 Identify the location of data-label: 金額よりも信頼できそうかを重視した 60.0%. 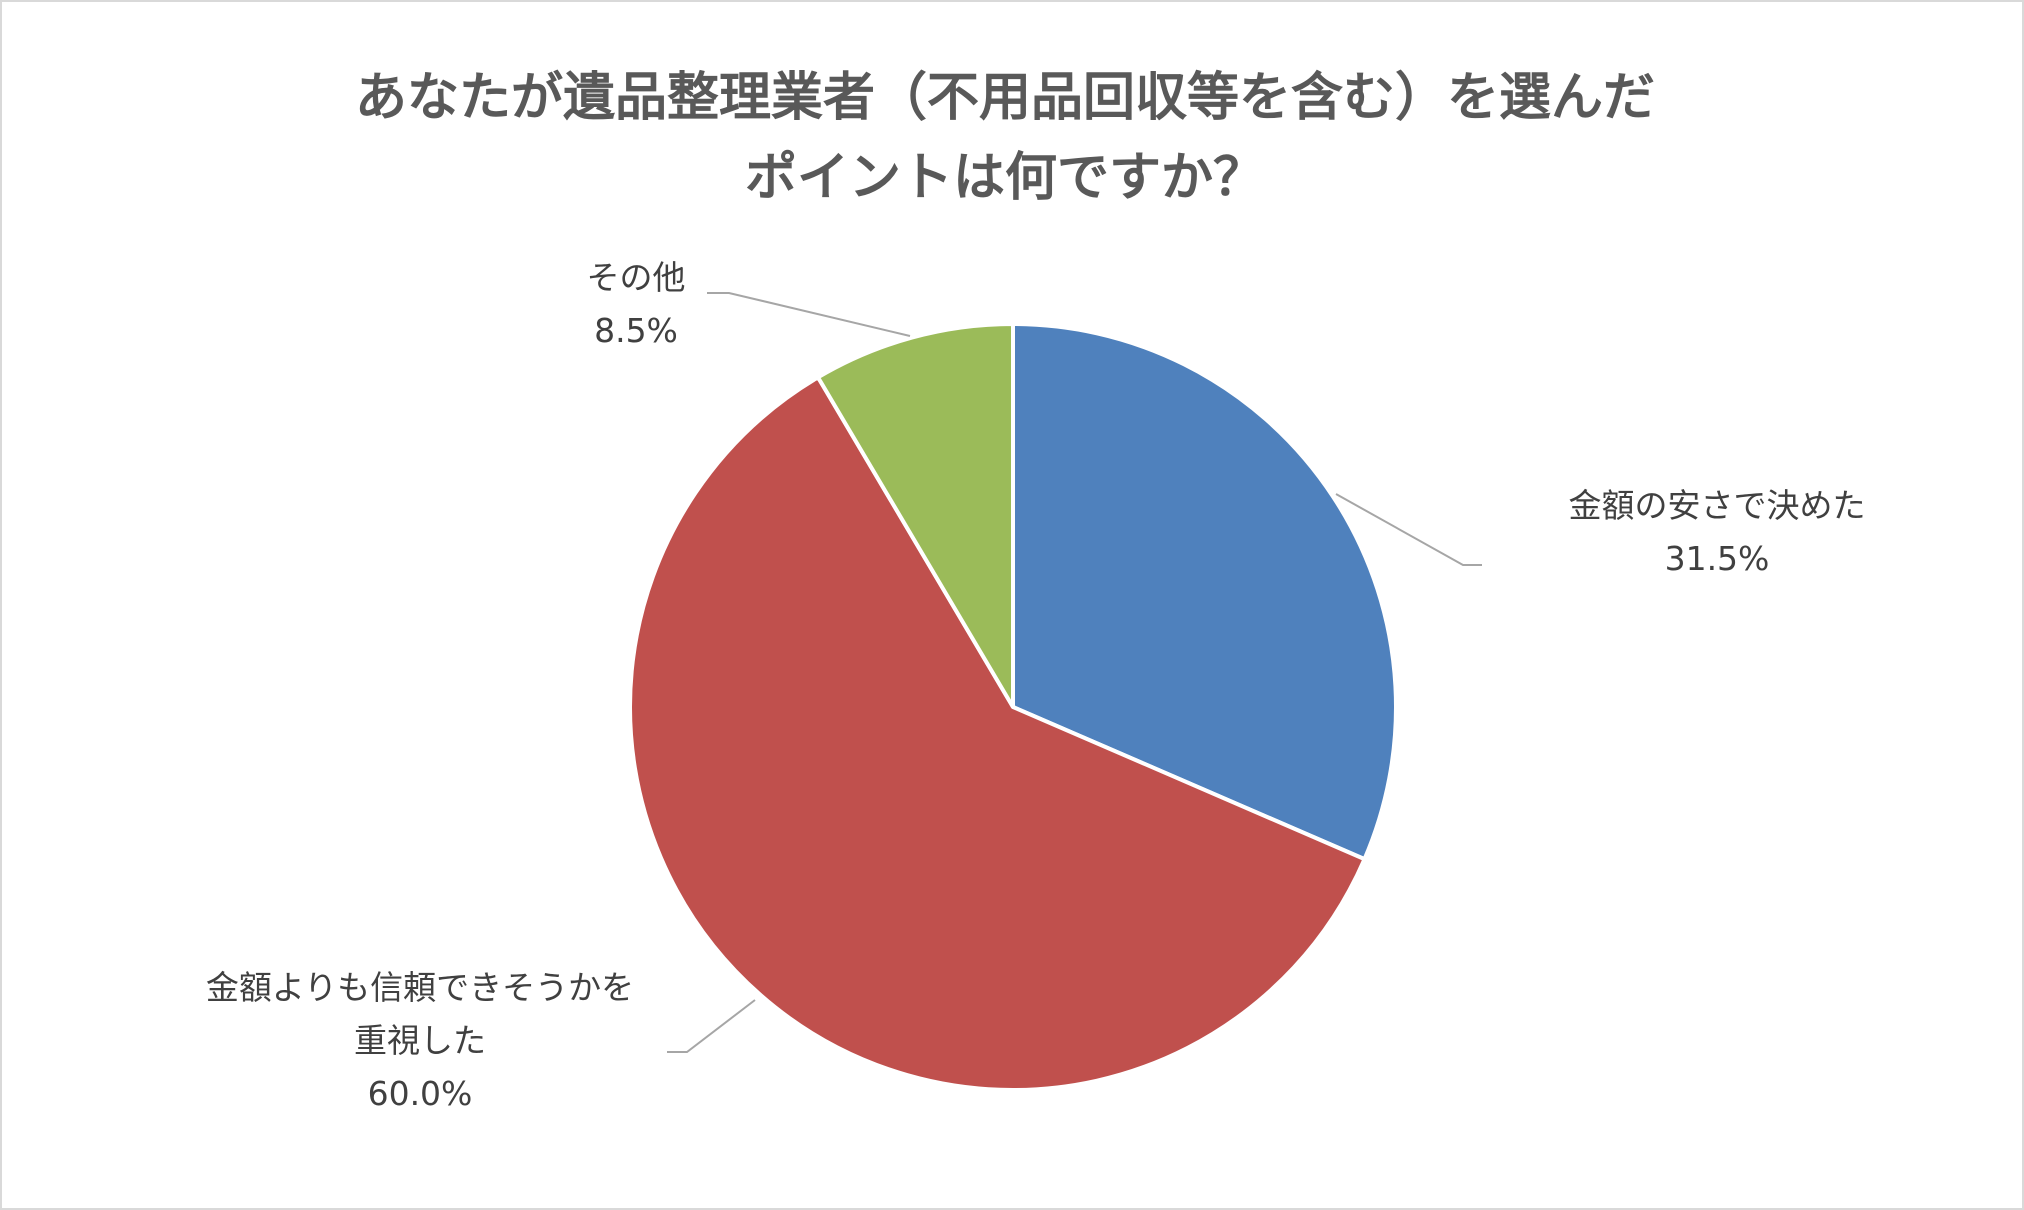
(420, 1041).